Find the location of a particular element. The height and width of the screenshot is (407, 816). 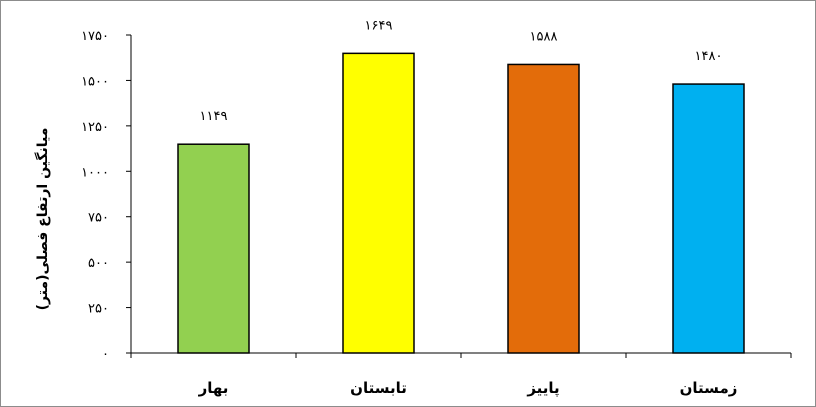

category-label: پاییز is located at coordinates (542, 388).